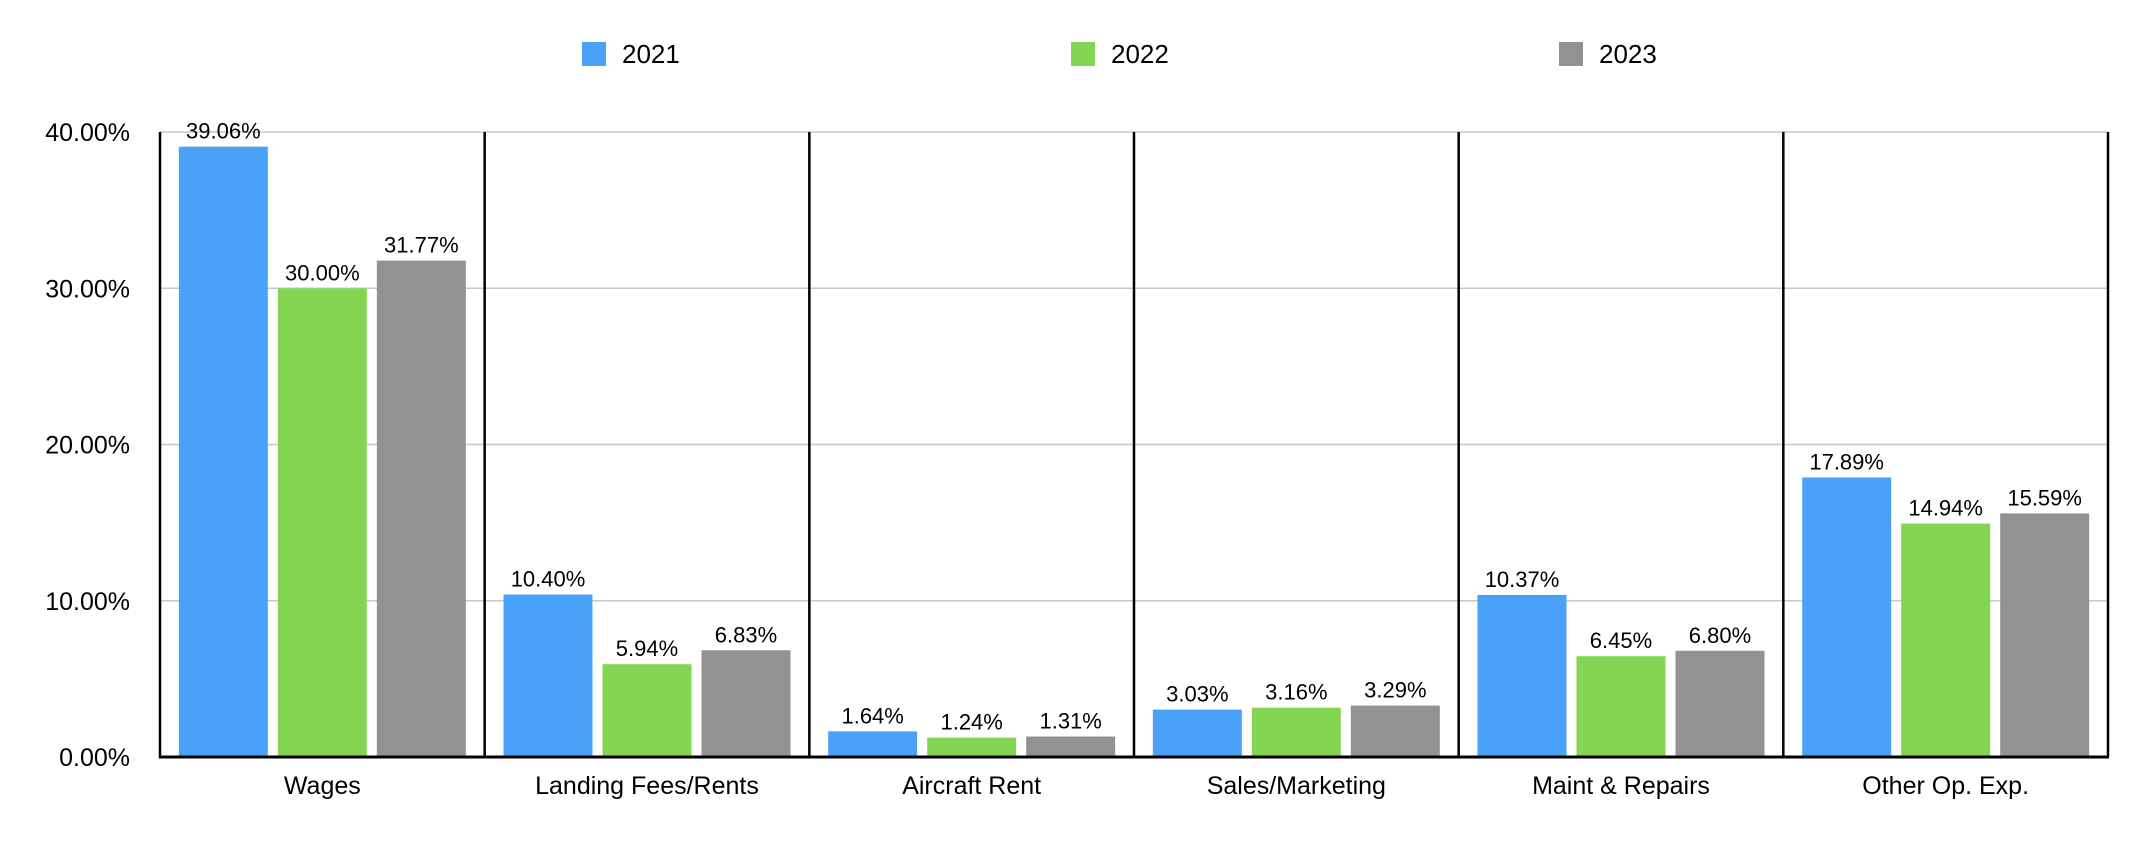  Describe the element at coordinates (1197, 694) in the screenshot. I see `data-label: 3.03%` at that location.